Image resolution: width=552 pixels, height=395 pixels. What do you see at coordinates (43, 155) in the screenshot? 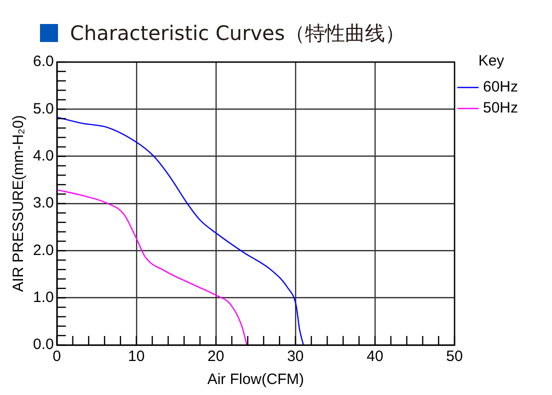
I see `y-tick-label: 4.0` at bounding box center [43, 155].